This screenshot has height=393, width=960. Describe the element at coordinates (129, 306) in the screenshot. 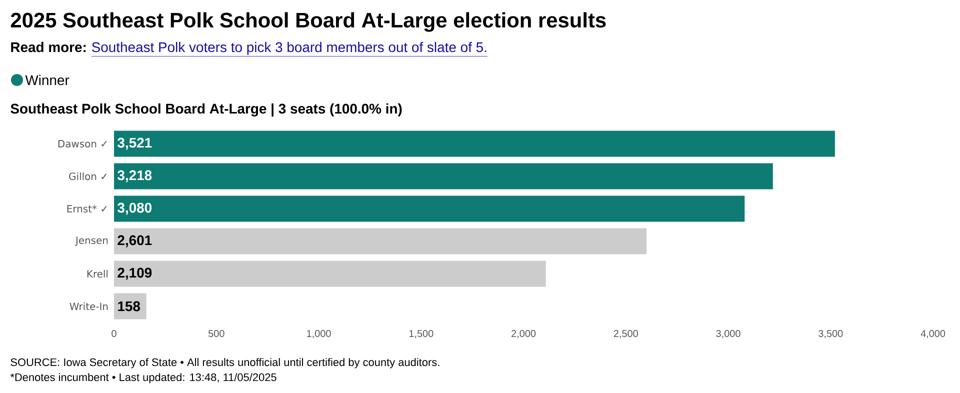

I see `data-label: 158` at that location.